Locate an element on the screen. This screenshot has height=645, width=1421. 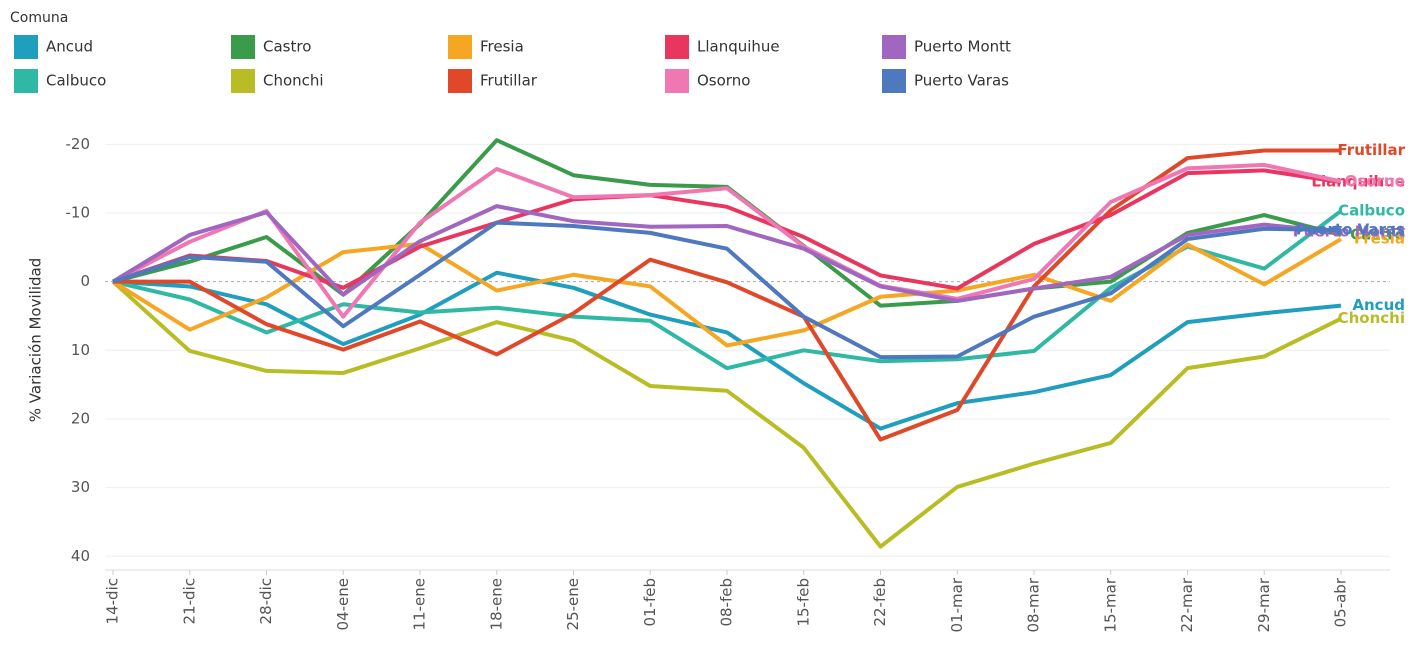
legend-label: Castro is located at coordinates (287, 47).